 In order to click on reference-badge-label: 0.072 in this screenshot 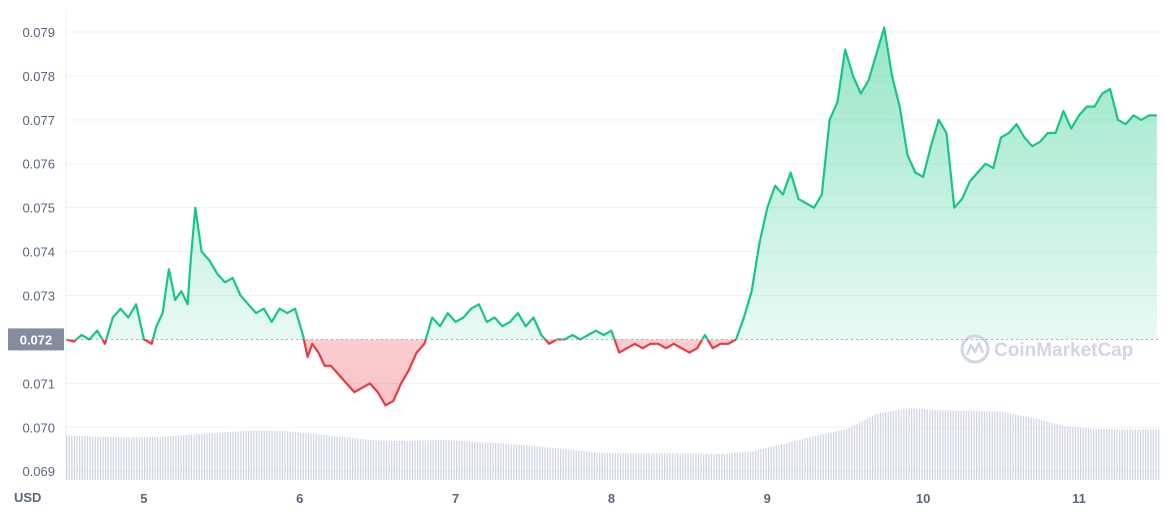, I will do `click(36, 339)`.